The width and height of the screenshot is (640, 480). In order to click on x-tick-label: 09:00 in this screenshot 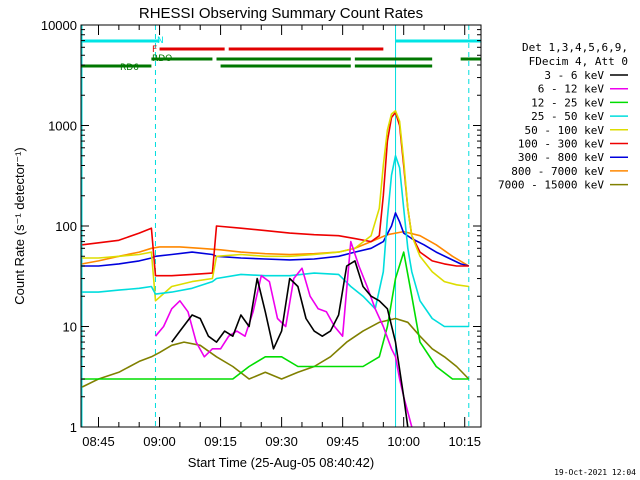, I will do `click(159, 441)`.